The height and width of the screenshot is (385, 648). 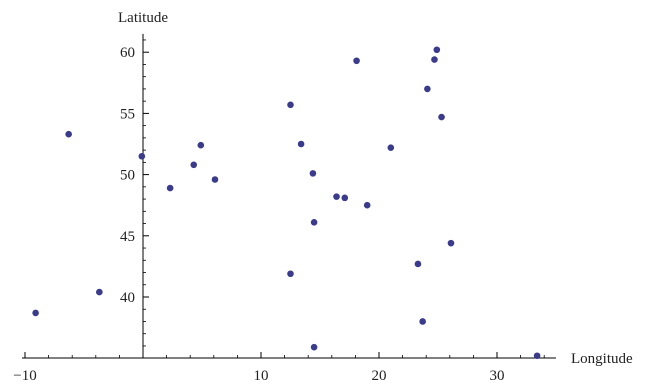 What do you see at coordinates (379, 376) in the screenshot?
I see `x-tick-label: 20` at bounding box center [379, 376].